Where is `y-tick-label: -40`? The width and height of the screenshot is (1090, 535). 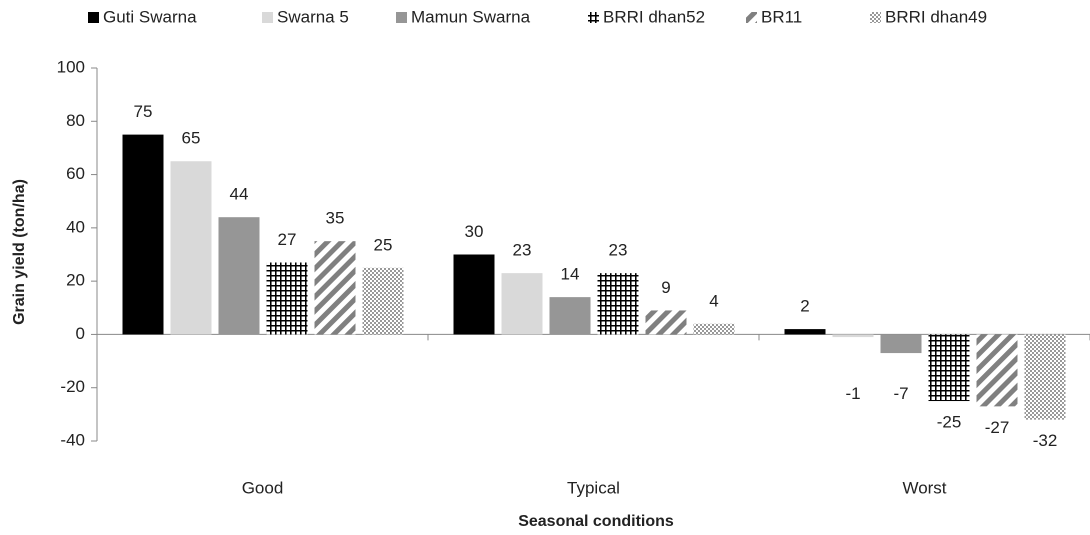 y-tick-label: -40 is located at coordinates (72, 439).